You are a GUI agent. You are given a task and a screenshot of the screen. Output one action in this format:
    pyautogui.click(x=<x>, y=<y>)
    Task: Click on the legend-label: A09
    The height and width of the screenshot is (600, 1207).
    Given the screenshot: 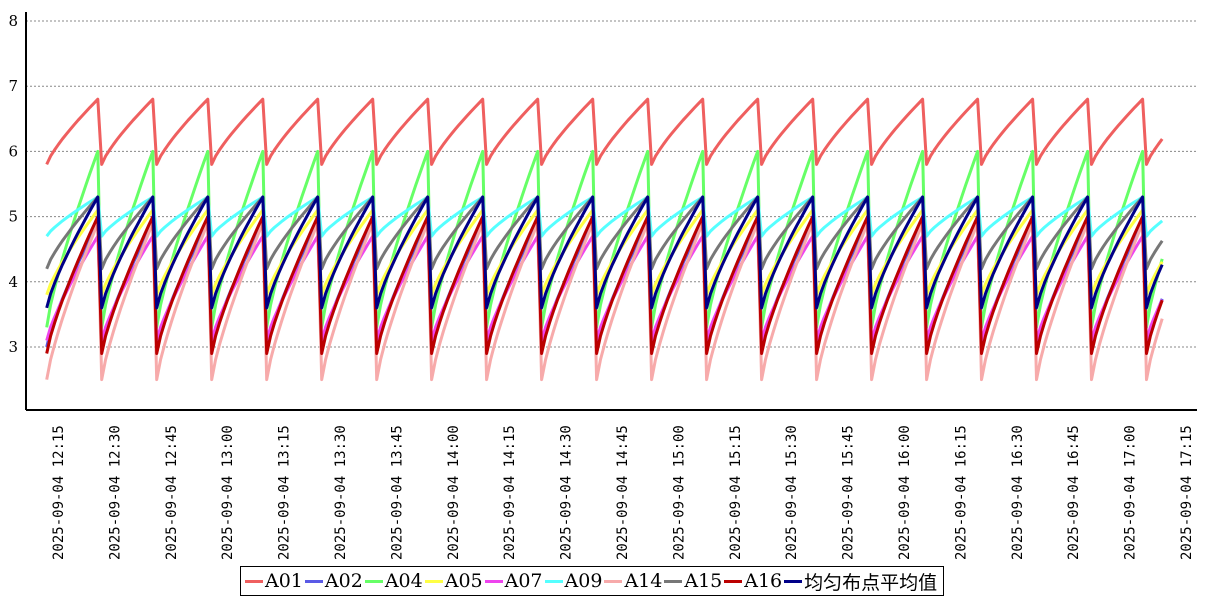 What is the action you would take?
    pyautogui.click(x=583, y=581)
    